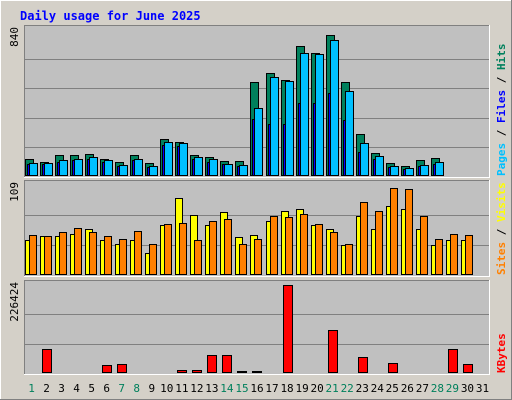 The width and height of the screenshot is (512, 400). I want to click on day-label-11: 11, so click(181, 388).